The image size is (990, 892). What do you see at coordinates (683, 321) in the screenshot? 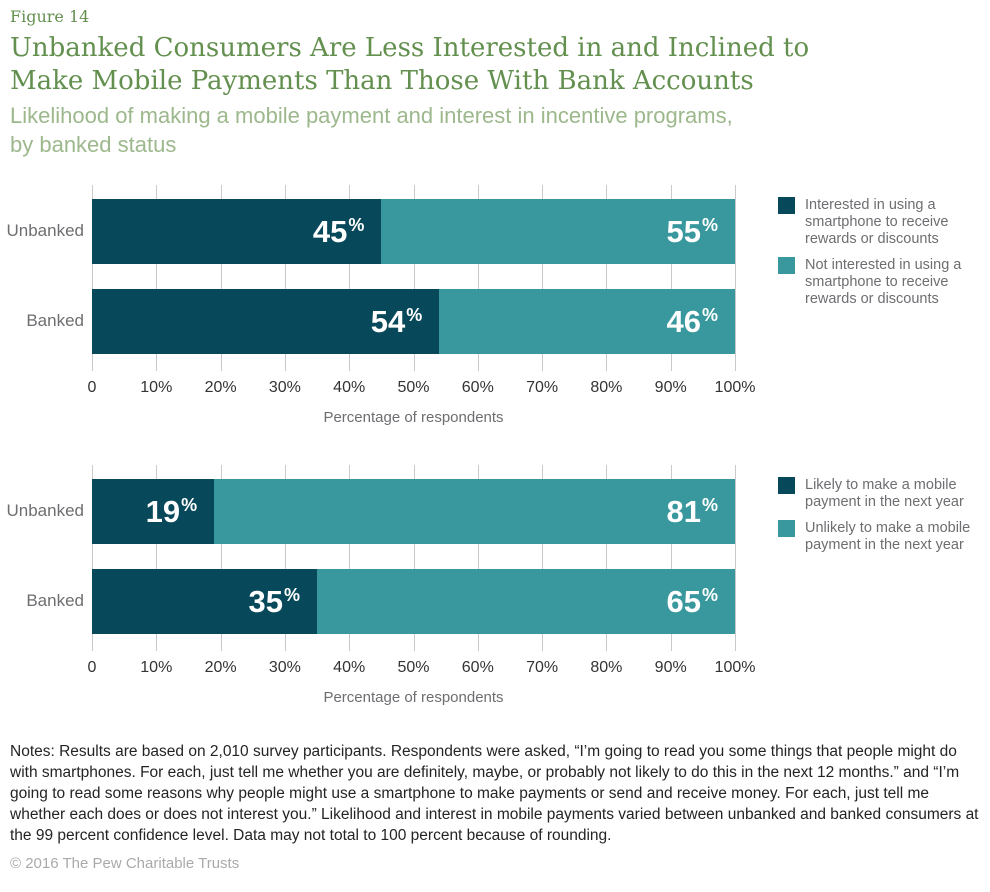
I see `bar-value-number: 46` at bounding box center [683, 321].